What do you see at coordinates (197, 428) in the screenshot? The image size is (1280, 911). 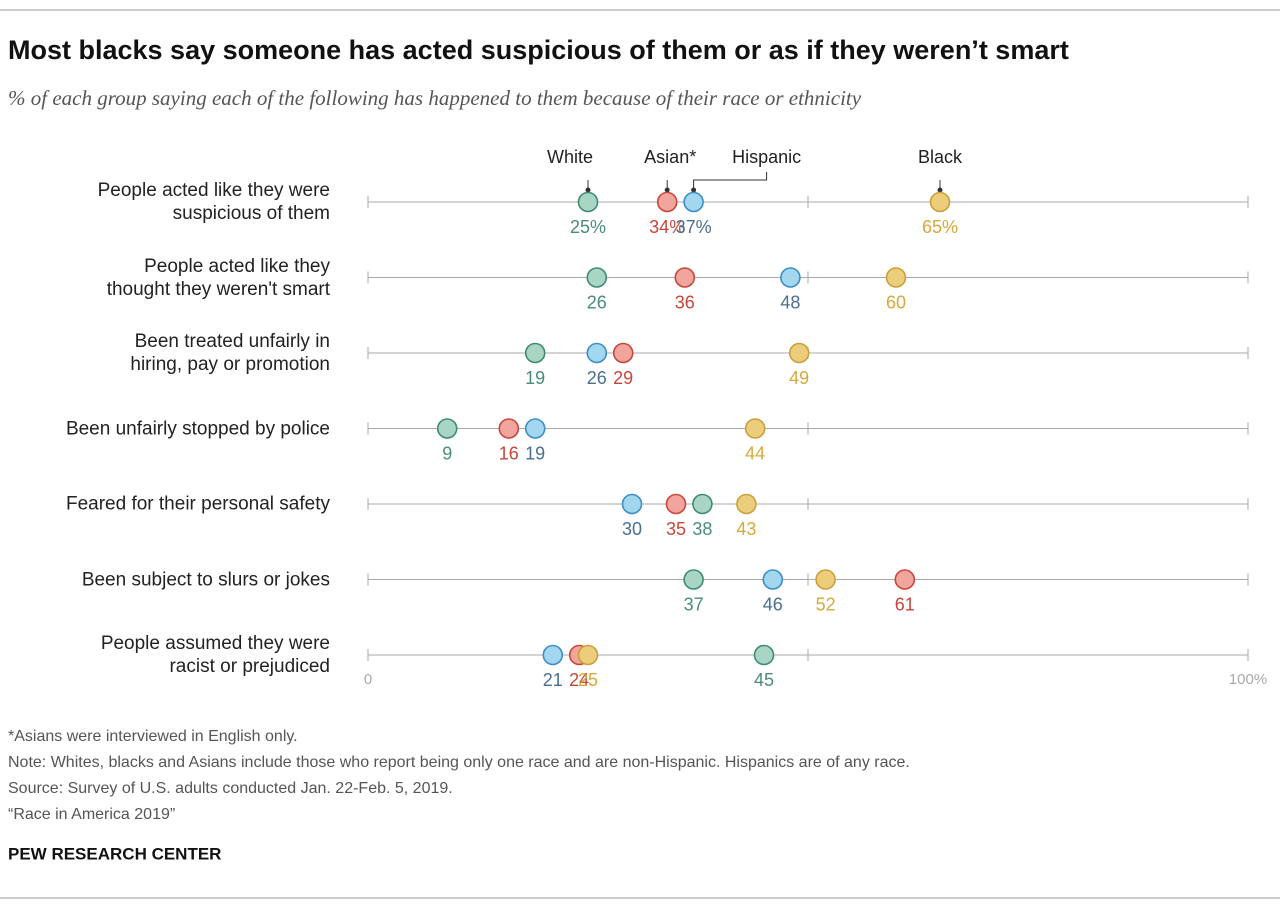 I see `category-label: Been unfairly stopped by police` at bounding box center [197, 428].